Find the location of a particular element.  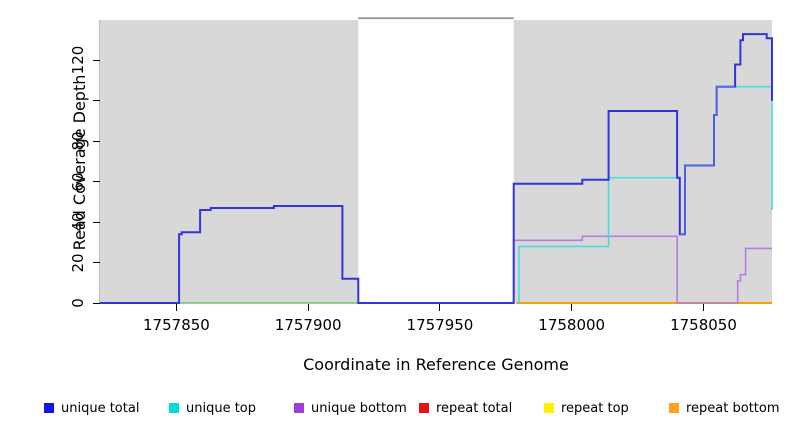

series-unique-total-top-overlap is located at coordinates (707, 160).